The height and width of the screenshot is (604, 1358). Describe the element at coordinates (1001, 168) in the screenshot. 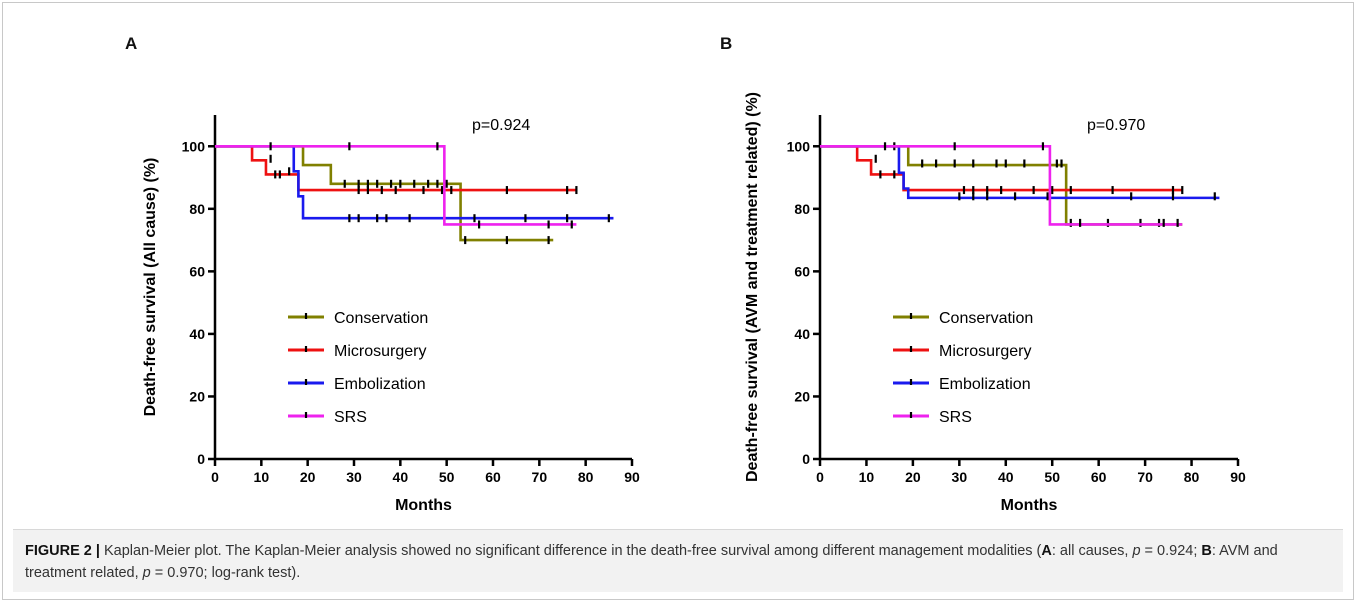

I see `panel-b-series-microsurgery-line` at that location.